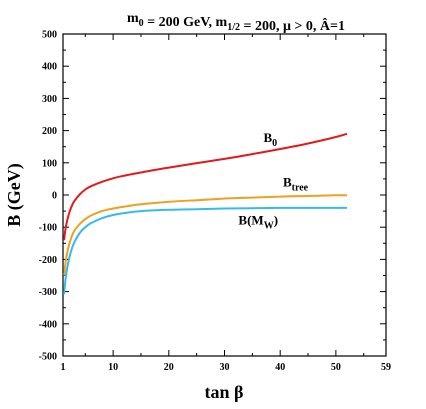  Describe the element at coordinates (49, 67) in the screenshot. I see `y-tick-label: 400` at that location.